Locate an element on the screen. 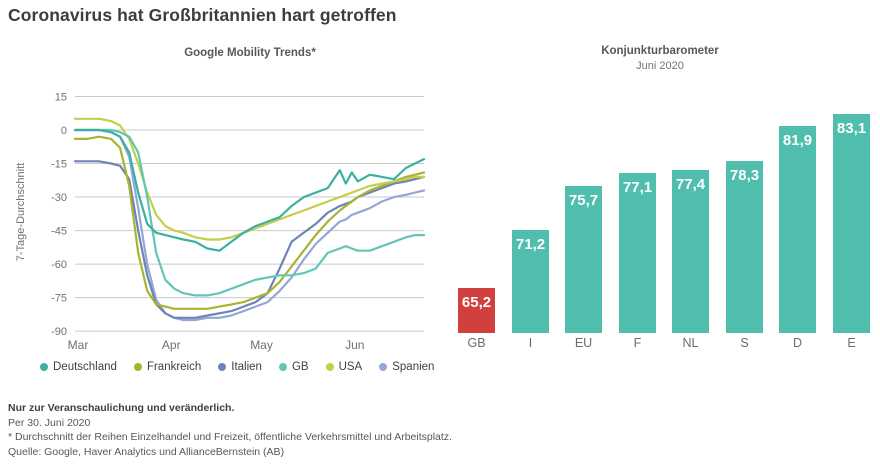 The height and width of the screenshot is (465, 880). bar-nl: 77,4 is located at coordinates (690, 251).